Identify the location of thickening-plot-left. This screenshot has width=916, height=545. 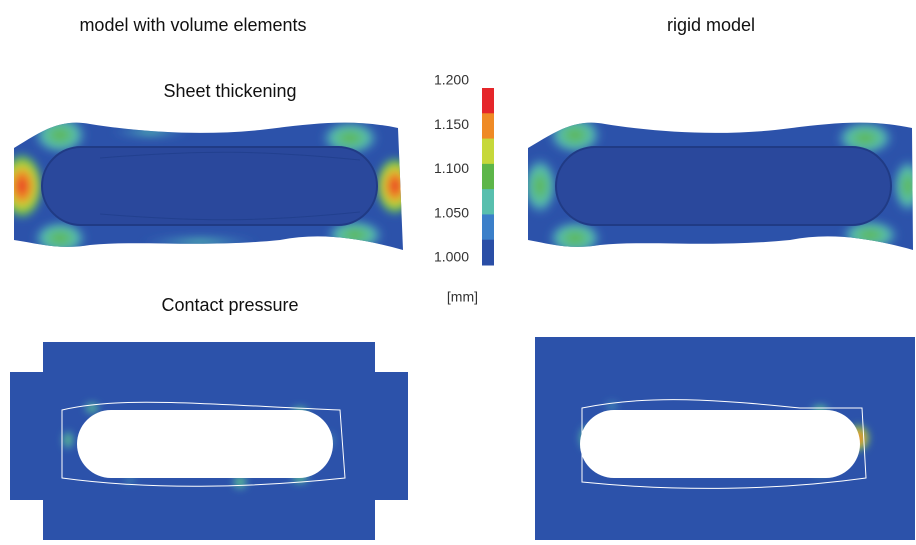
(208, 186).